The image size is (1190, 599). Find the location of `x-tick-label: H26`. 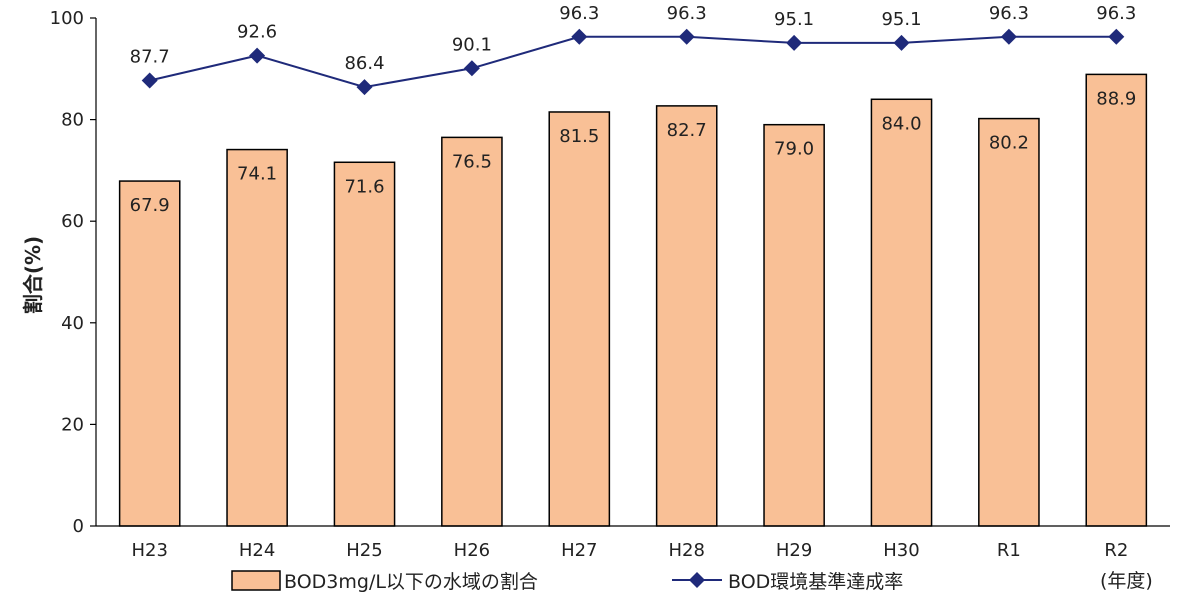

x-tick-label: H26 is located at coordinates (472, 550).